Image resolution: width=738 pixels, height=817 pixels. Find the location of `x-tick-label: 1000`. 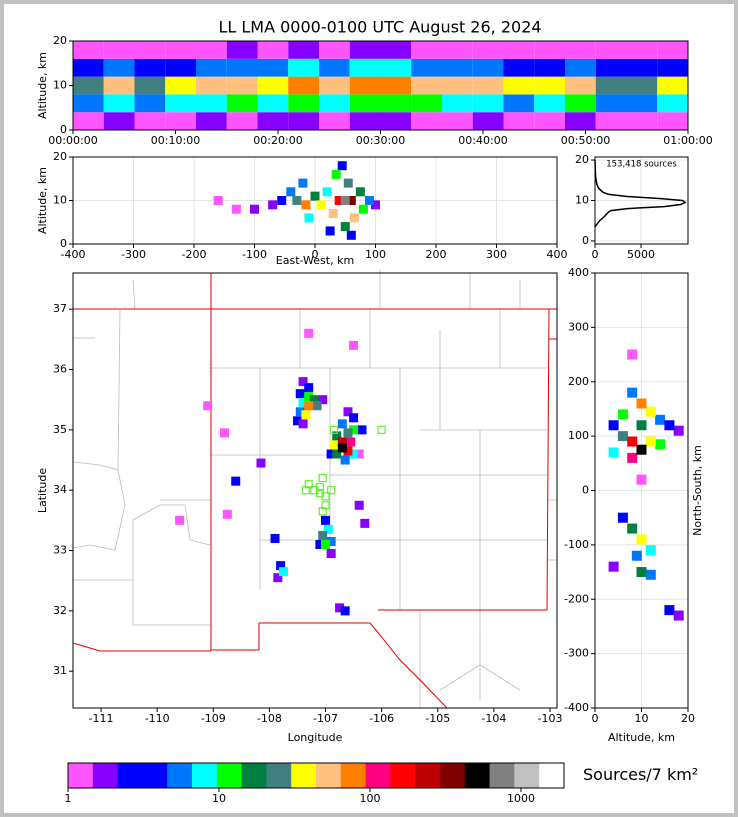

x-tick-label: 1000 is located at coordinates (521, 798).